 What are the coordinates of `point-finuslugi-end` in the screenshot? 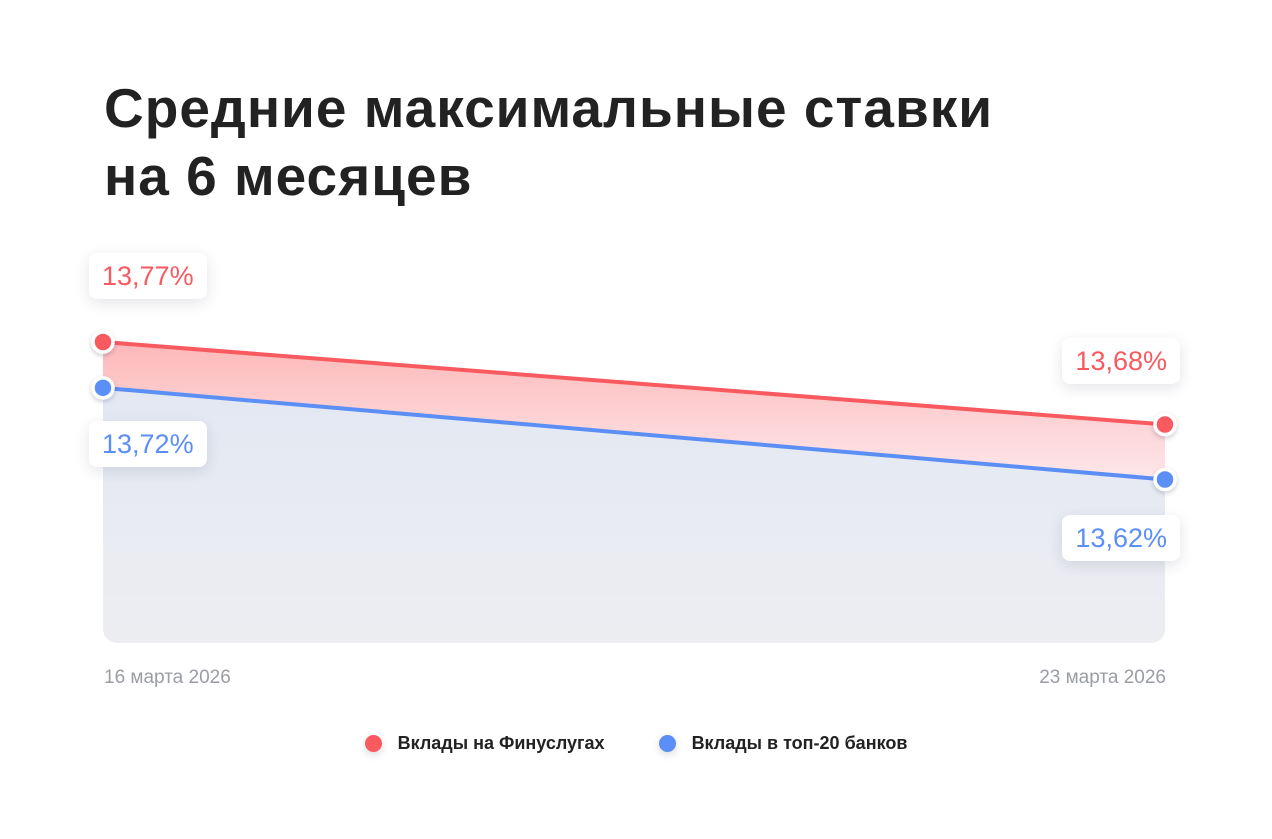 It's located at (1165, 424).